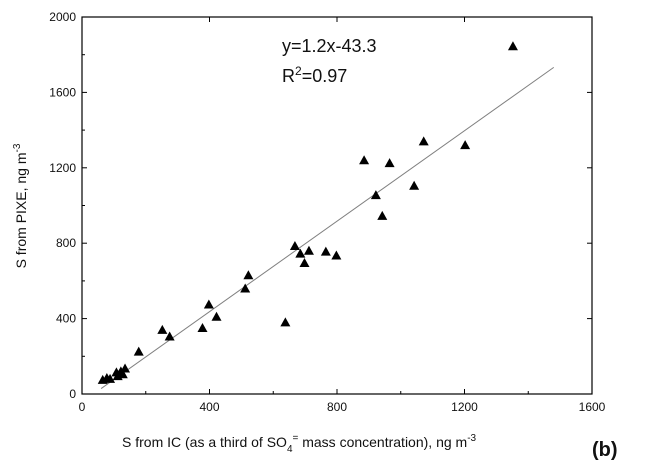 Image resolution: width=648 pixels, height=466 pixels. What do you see at coordinates (464, 407) in the screenshot?
I see `x-tick-label: 1200` at bounding box center [464, 407].